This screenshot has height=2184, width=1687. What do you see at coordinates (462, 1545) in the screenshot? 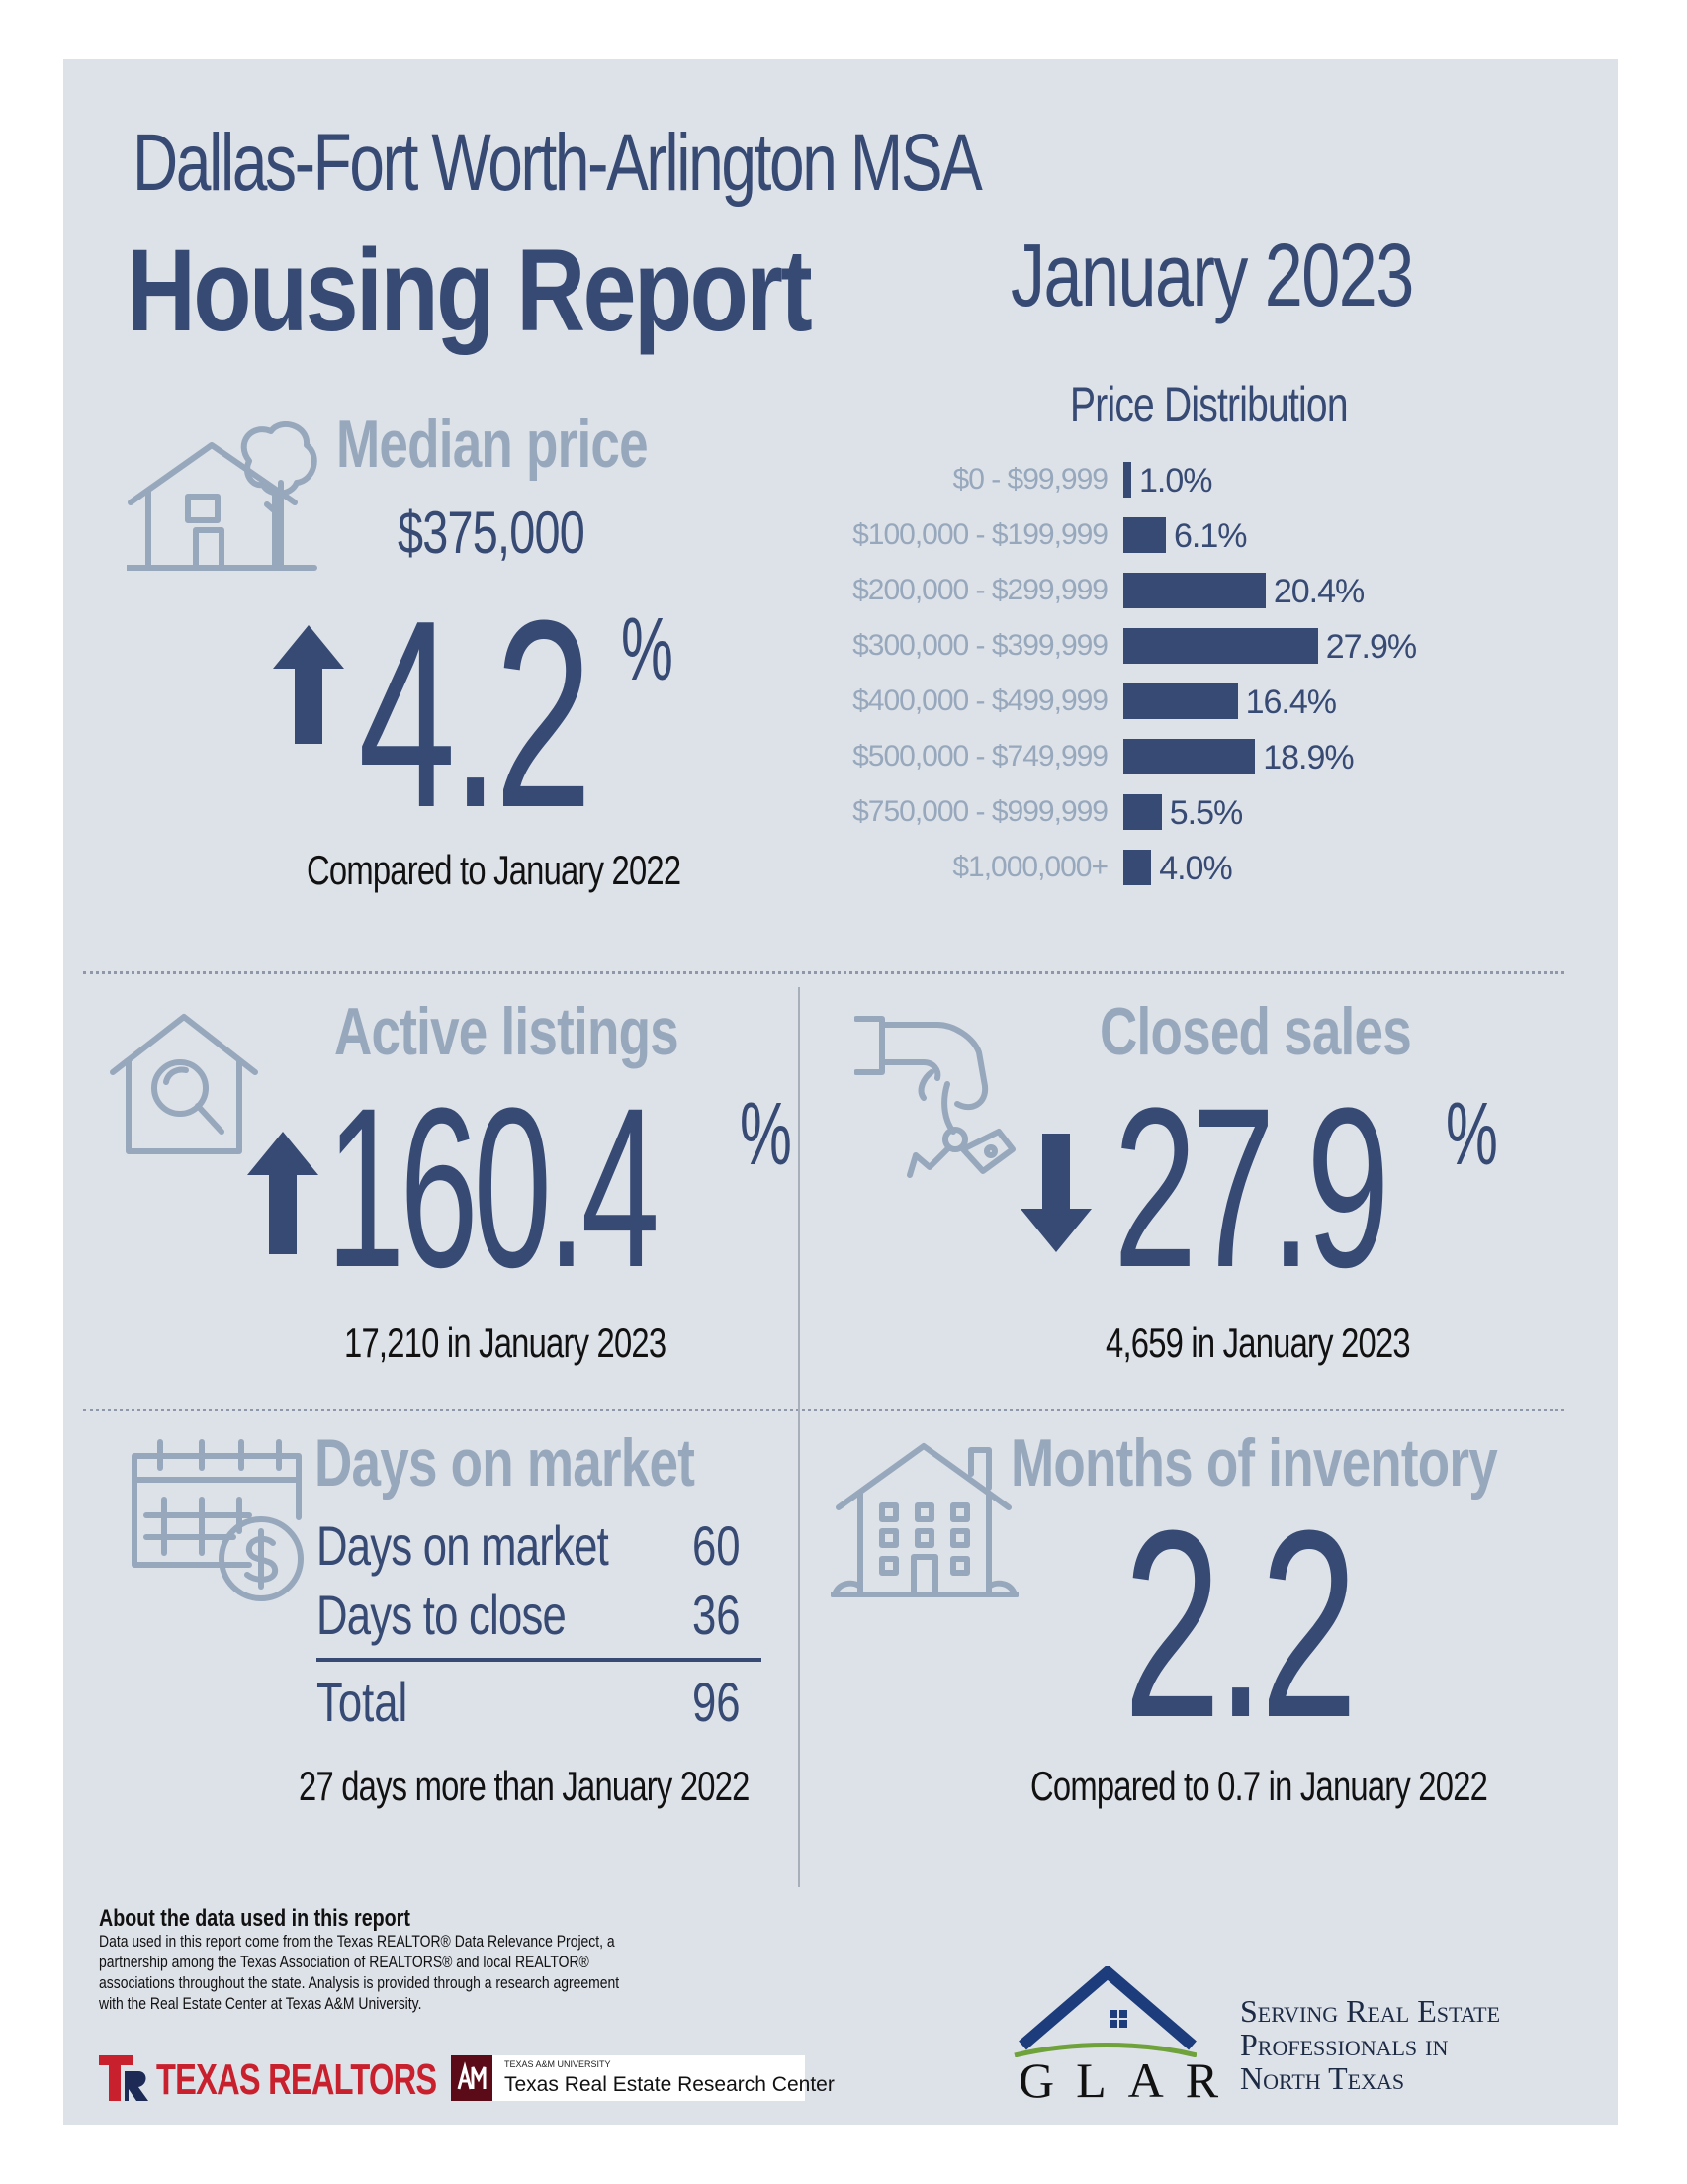
I see `dom-row-label: Days on market` at bounding box center [462, 1545].